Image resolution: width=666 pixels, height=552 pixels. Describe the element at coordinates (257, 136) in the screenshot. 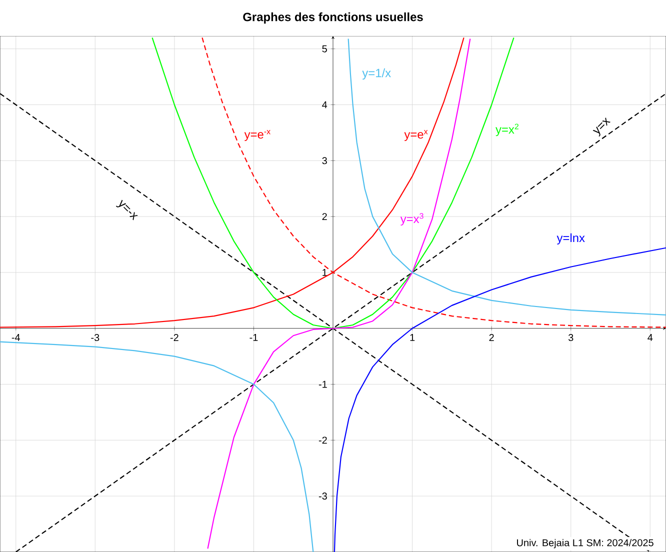

I see `series-label: y=e$^{-x}$` at that location.